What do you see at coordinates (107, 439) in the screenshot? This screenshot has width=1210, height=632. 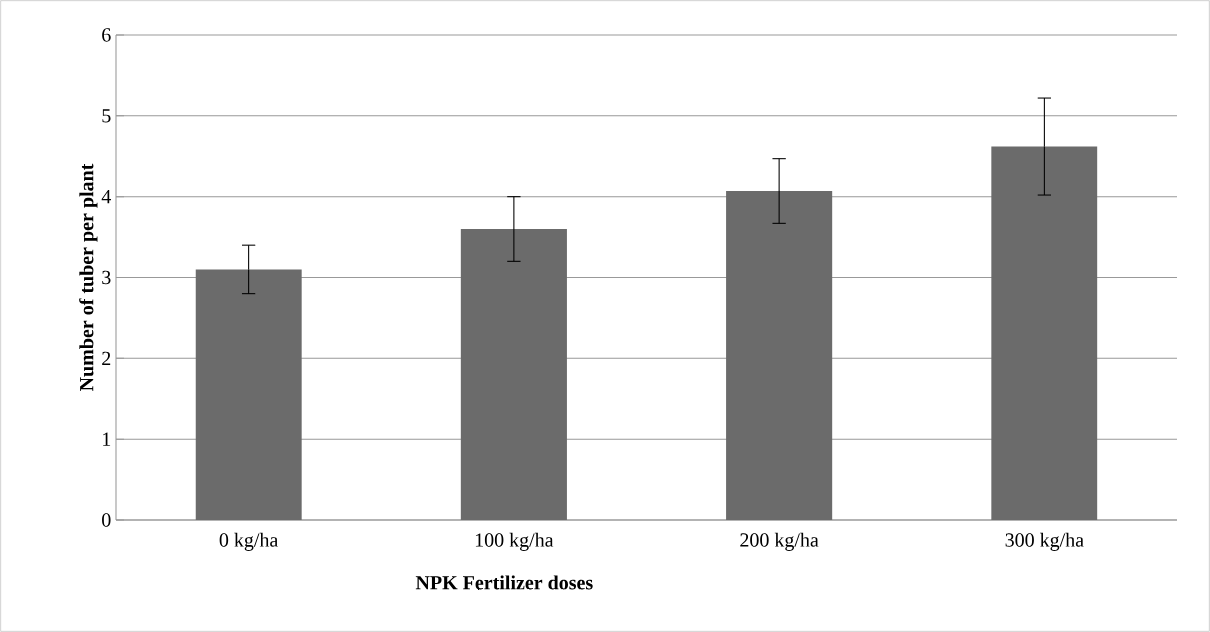 I see `y-tick-label: 1` at bounding box center [107, 439].